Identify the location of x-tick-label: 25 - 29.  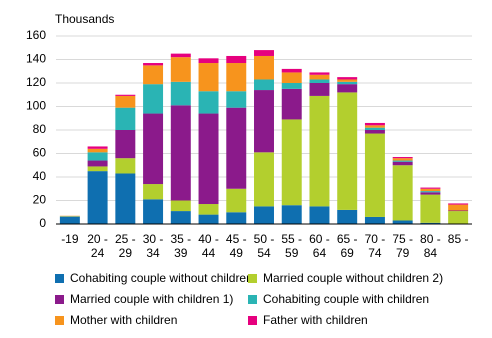
(125, 246).